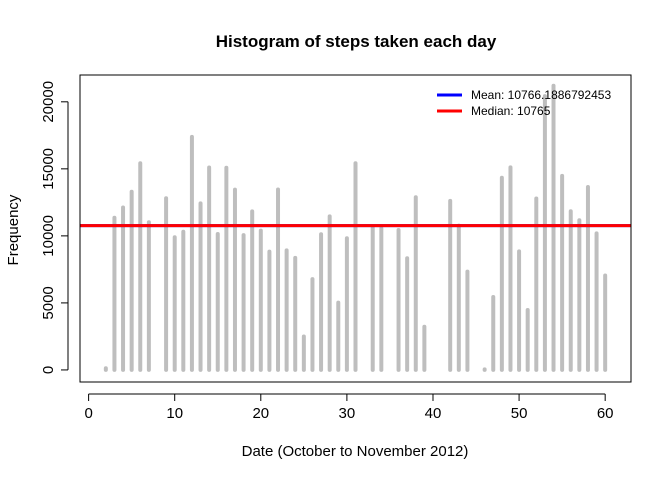 This screenshot has height=480, width=672. What do you see at coordinates (48, 102) in the screenshot?
I see `y-tick-label: 20000` at bounding box center [48, 102].